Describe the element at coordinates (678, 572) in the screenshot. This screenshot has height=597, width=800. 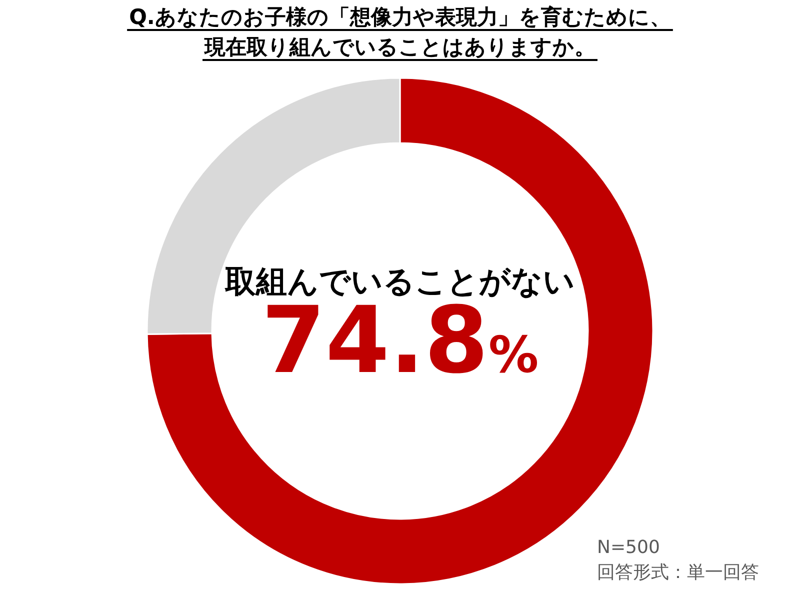
I see `text: 回答形式：単一回答` at that location.